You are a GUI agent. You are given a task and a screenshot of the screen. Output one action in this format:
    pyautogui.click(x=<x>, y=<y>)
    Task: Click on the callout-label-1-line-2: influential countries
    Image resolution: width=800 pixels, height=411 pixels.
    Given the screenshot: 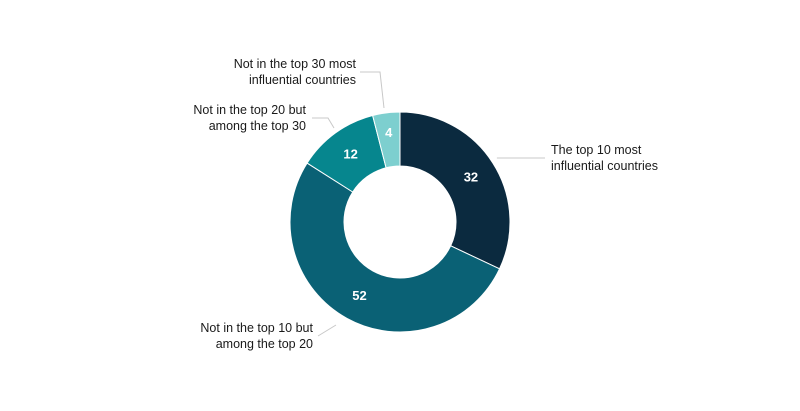 What is the action you would take?
    pyautogui.click(x=604, y=166)
    